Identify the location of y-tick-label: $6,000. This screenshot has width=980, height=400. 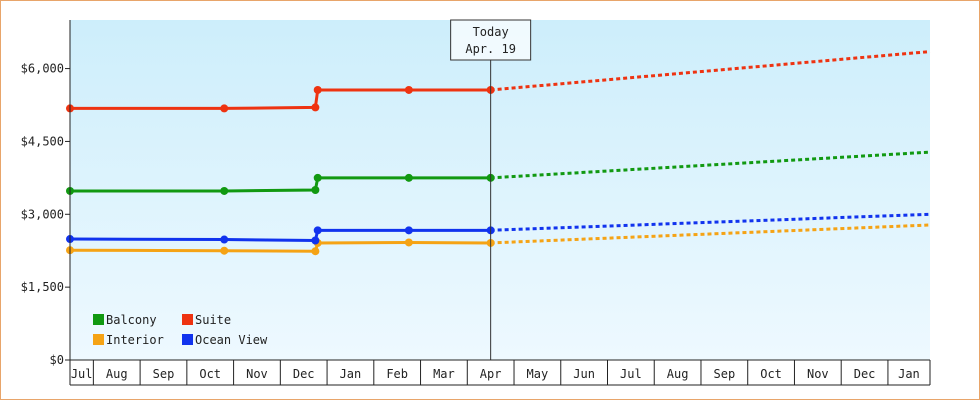
(42, 69).